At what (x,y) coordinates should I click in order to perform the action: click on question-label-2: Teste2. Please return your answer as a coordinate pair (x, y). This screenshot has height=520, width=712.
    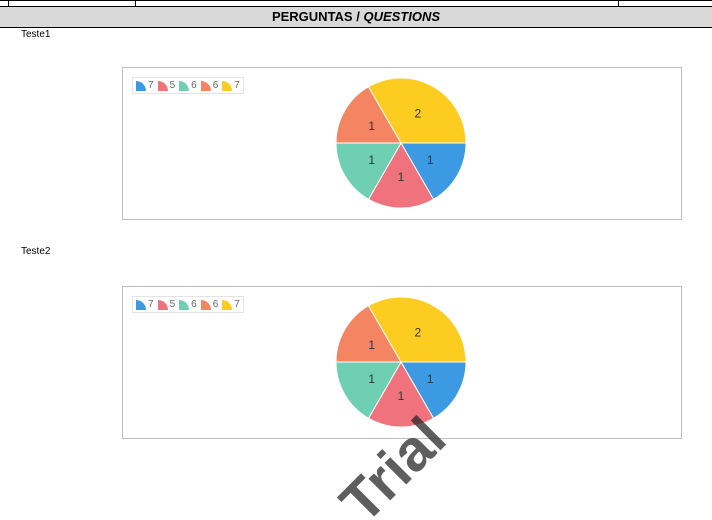
    Looking at the image, I should click on (36, 251).